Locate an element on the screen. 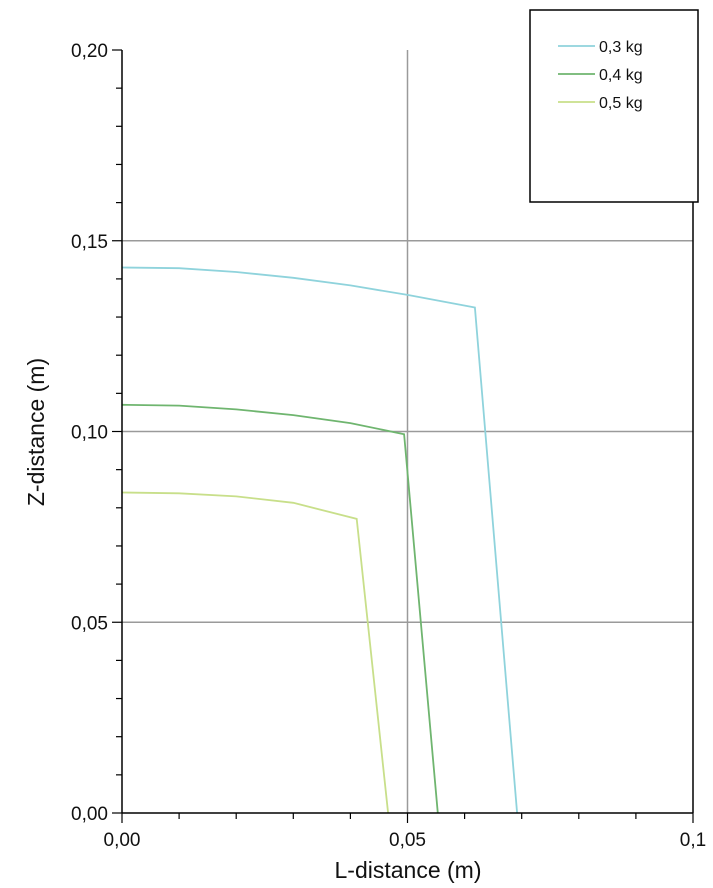  y-tick-label: 0,05 is located at coordinates (89, 623).